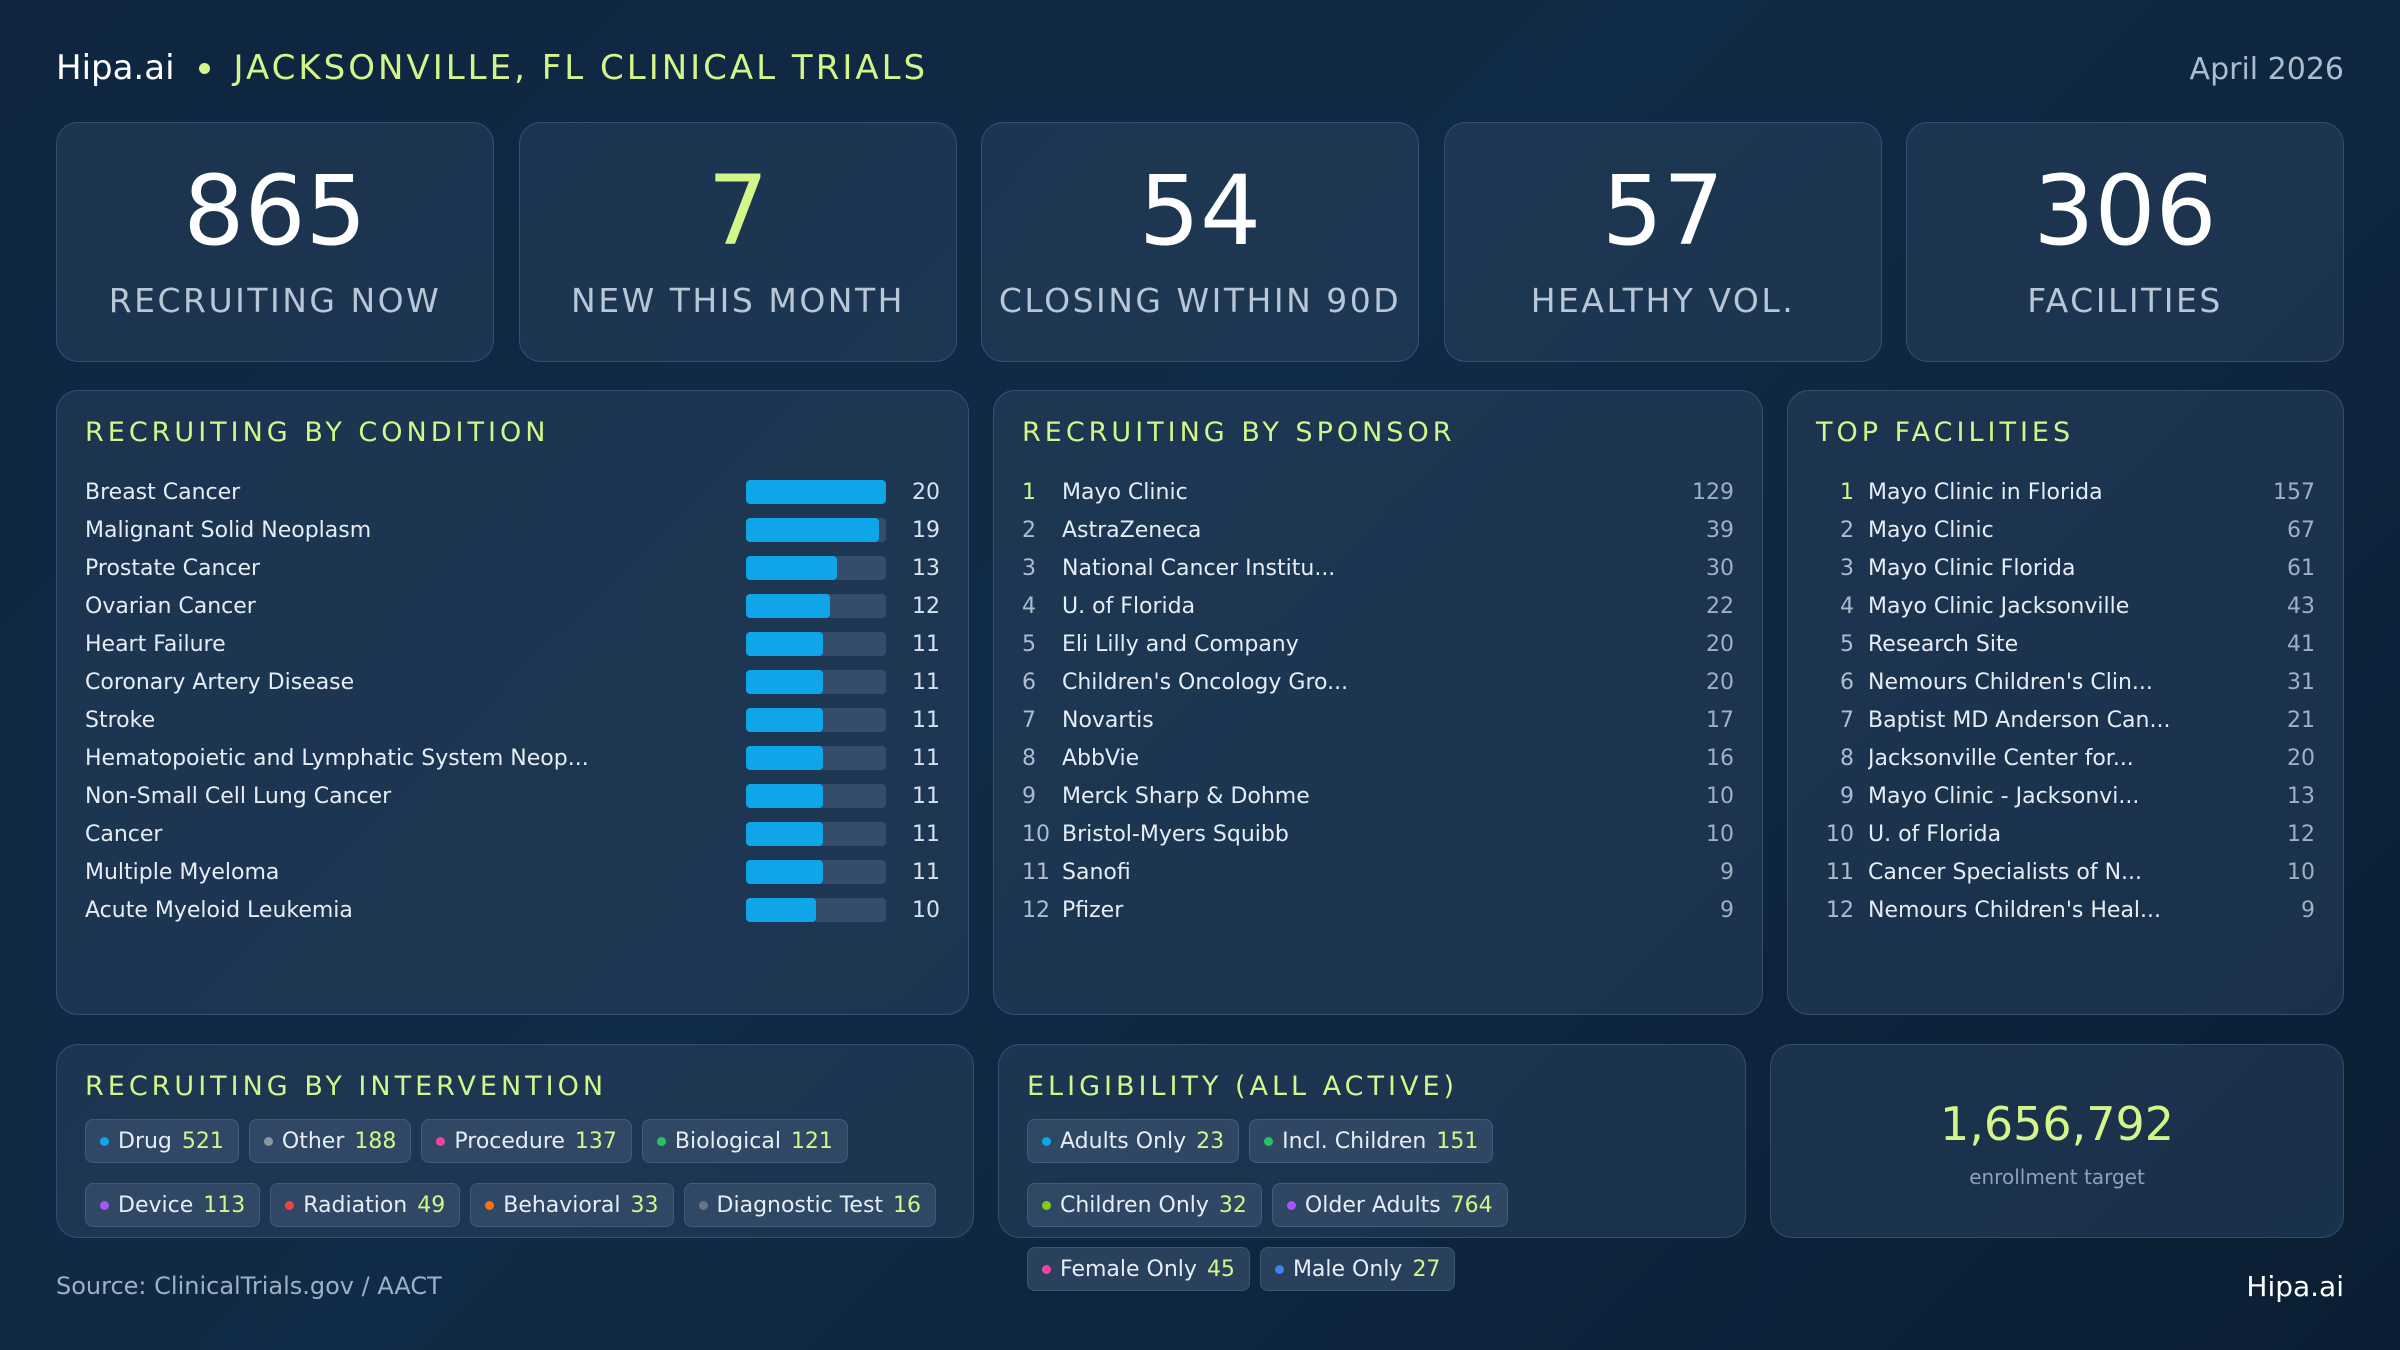 This screenshot has width=2400, height=1350. I want to click on intervention-chip-count: 49, so click(431, 1205).